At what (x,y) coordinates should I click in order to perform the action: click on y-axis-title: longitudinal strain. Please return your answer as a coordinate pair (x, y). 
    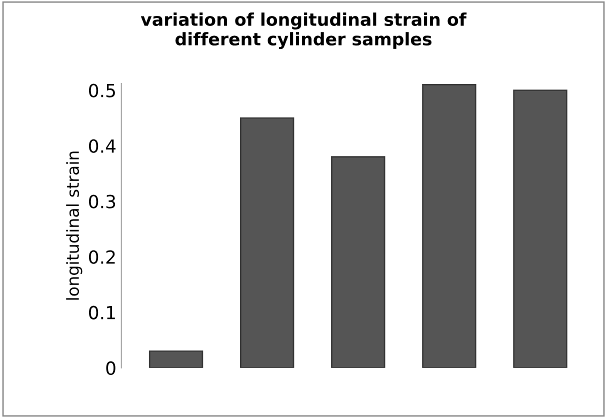
    Looking at the image, I should click on (74, 226).